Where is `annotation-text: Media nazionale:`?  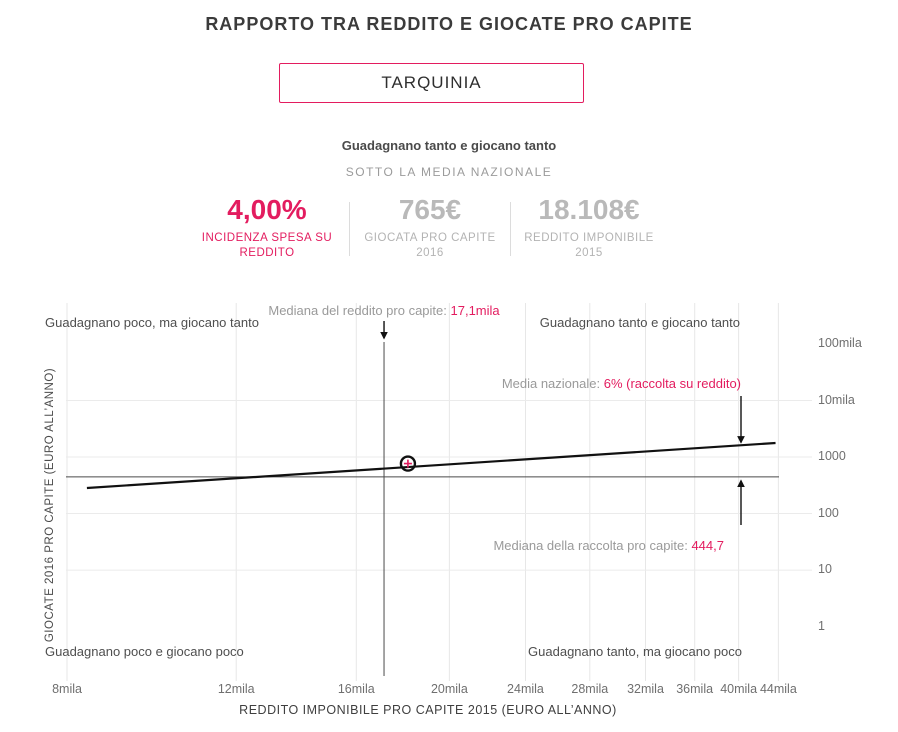 annotation-text: Media nazionale: is located at coordinates (552, 383).